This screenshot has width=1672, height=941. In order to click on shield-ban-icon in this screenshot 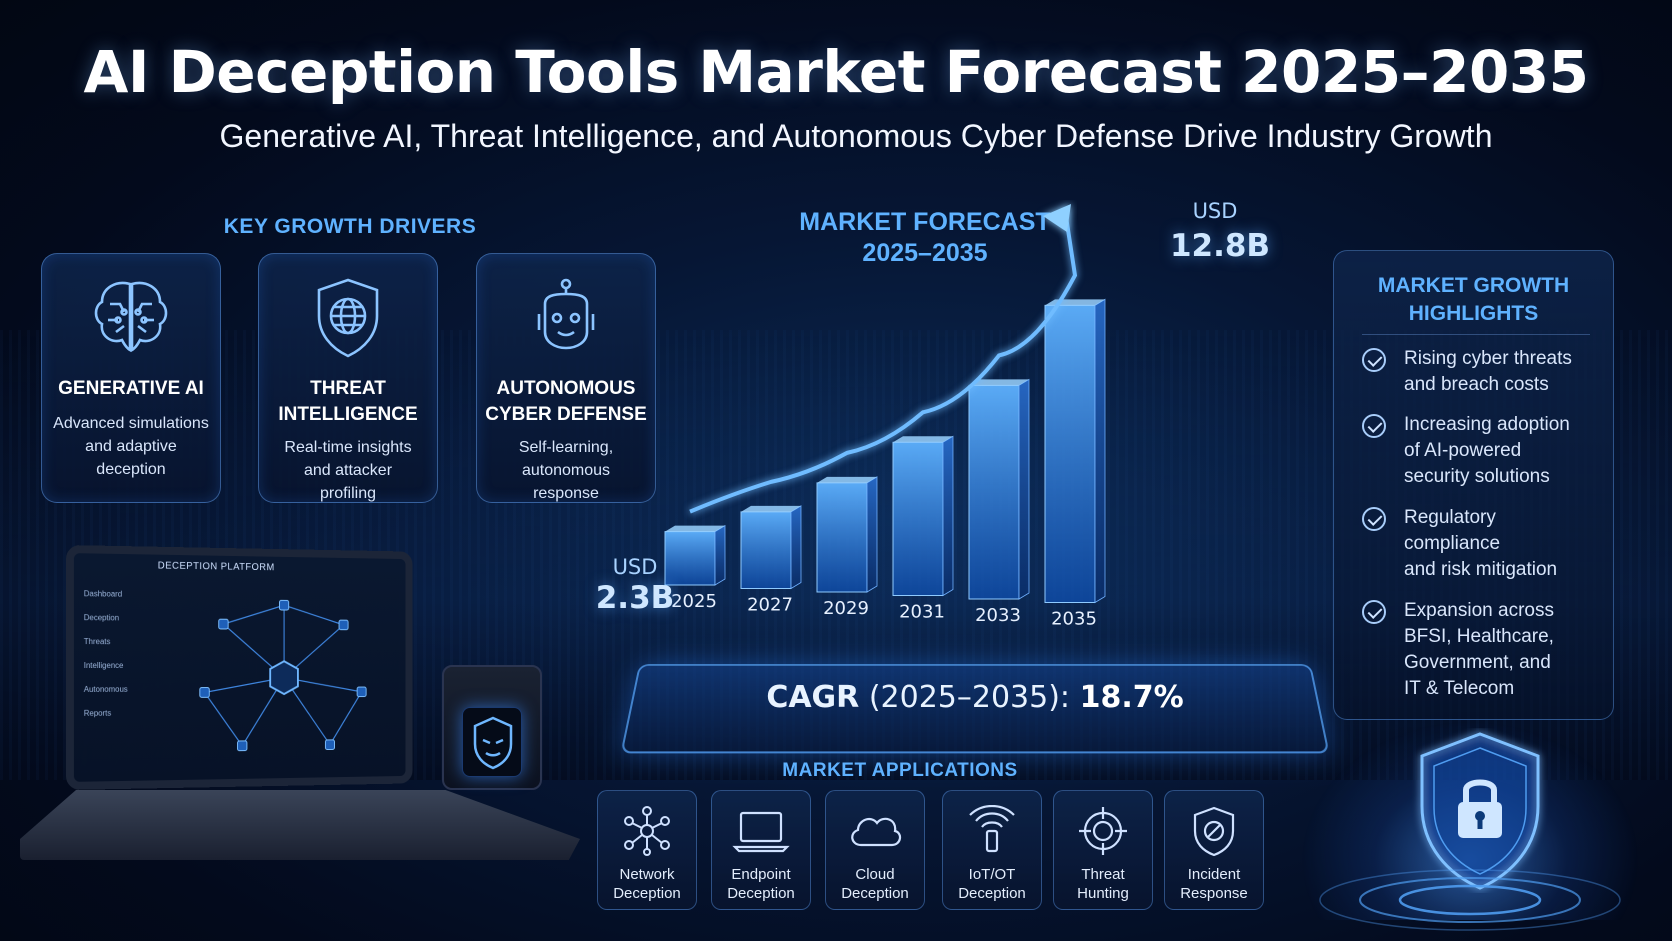, I will do `click(1214, 831)`.